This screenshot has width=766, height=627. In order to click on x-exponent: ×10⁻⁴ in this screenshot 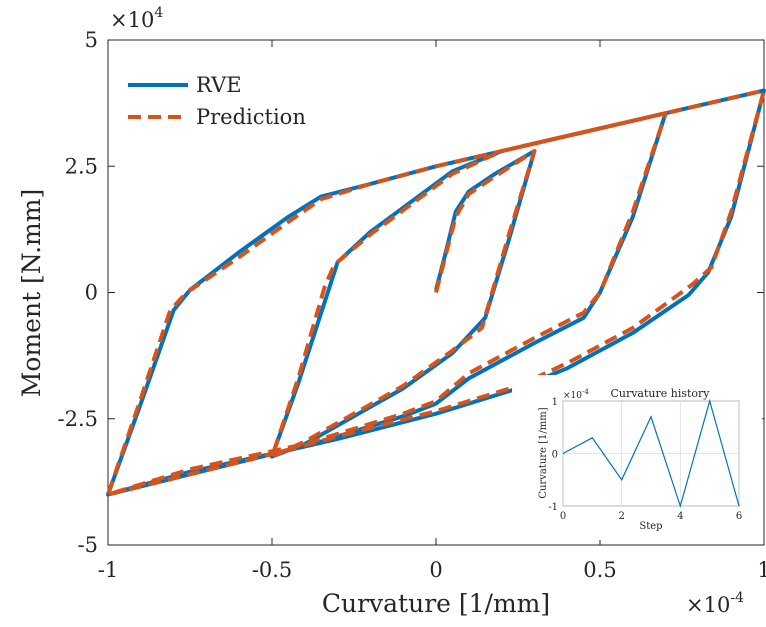, I will do `click(715, 603)`.